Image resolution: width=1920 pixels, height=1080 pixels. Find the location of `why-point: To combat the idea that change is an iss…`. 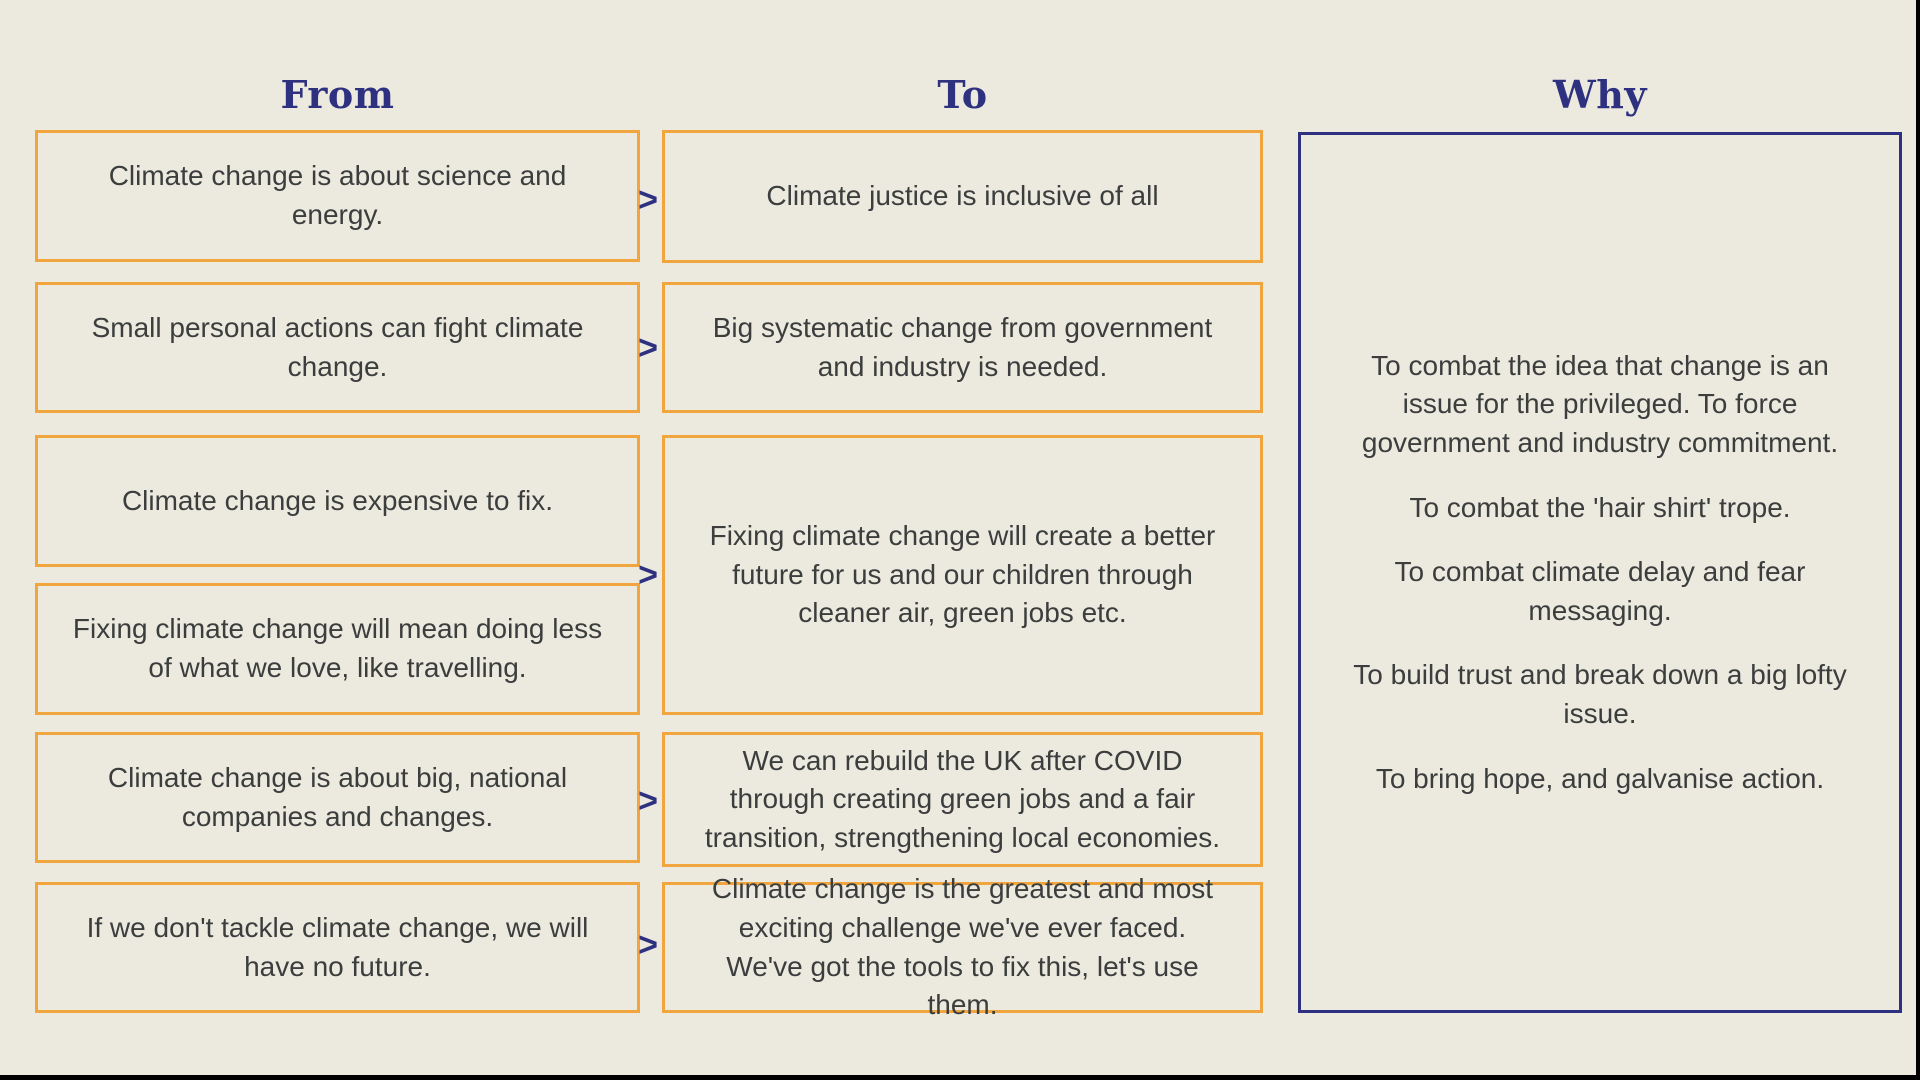

why-point: To combat the idea that change is an iss… is located at coordinates (1600, 403).